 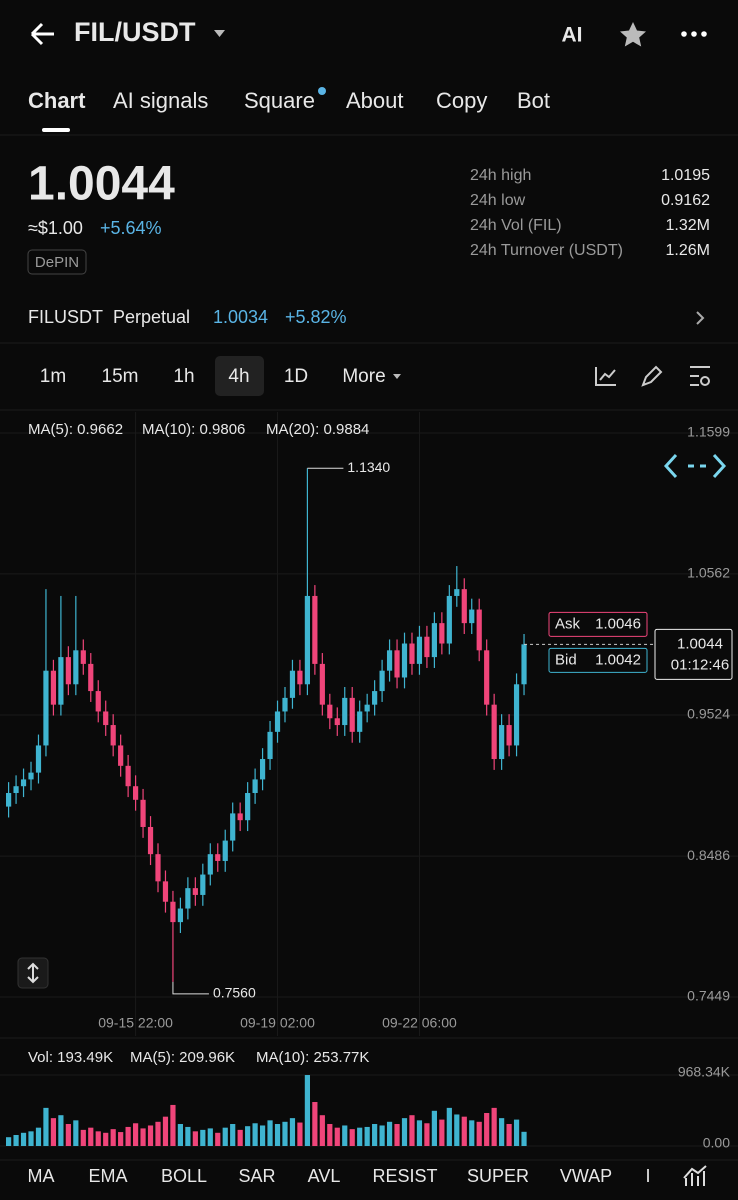 What do you see at coordinates (500, 175) in the screenshot?
I see `stat-label: 24h high` at bounding box center [500, 175].